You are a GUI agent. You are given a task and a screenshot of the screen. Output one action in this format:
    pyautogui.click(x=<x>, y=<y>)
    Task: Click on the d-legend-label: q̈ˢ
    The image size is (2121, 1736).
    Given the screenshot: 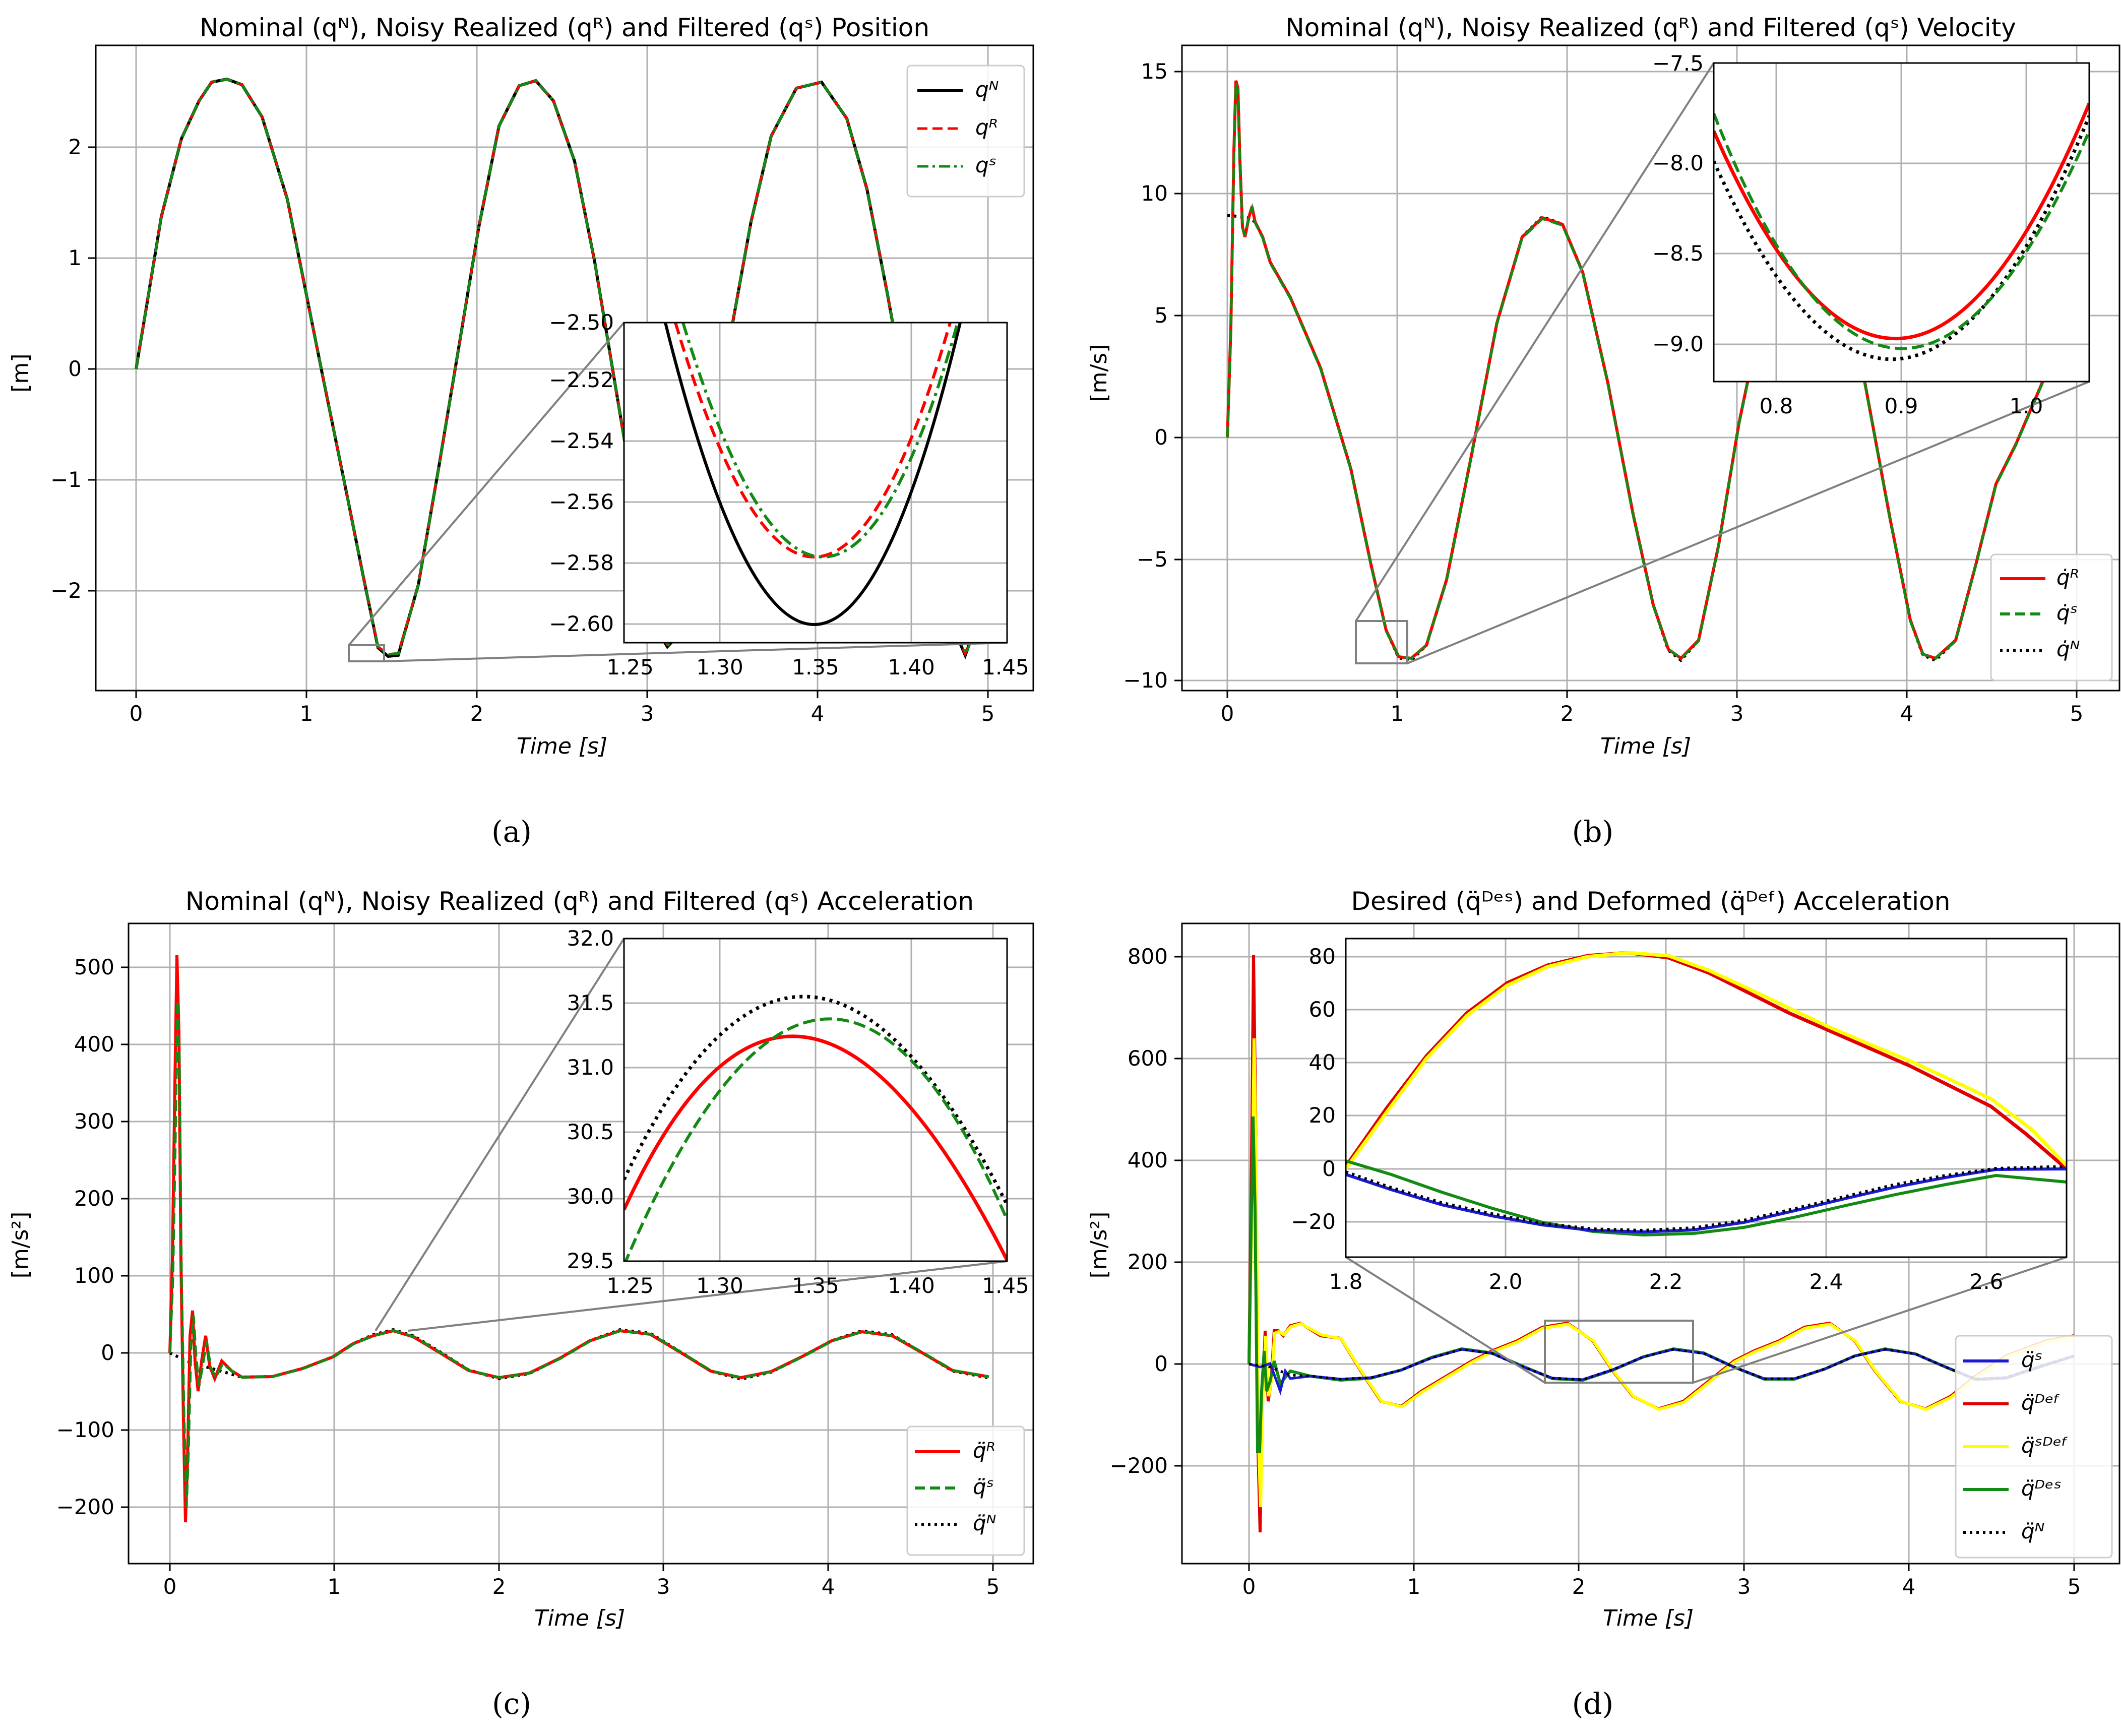 What is the action you would take?
    pyautogui.click(x=2031, y=1359)
    